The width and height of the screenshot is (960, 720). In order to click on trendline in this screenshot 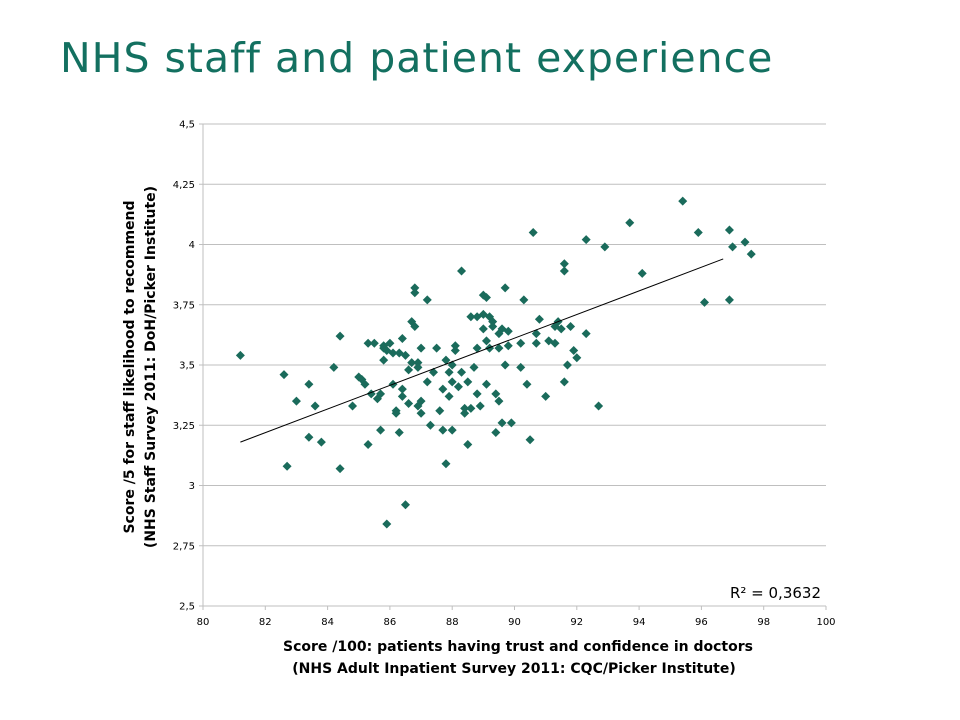, I will do `click(482, 350)`.